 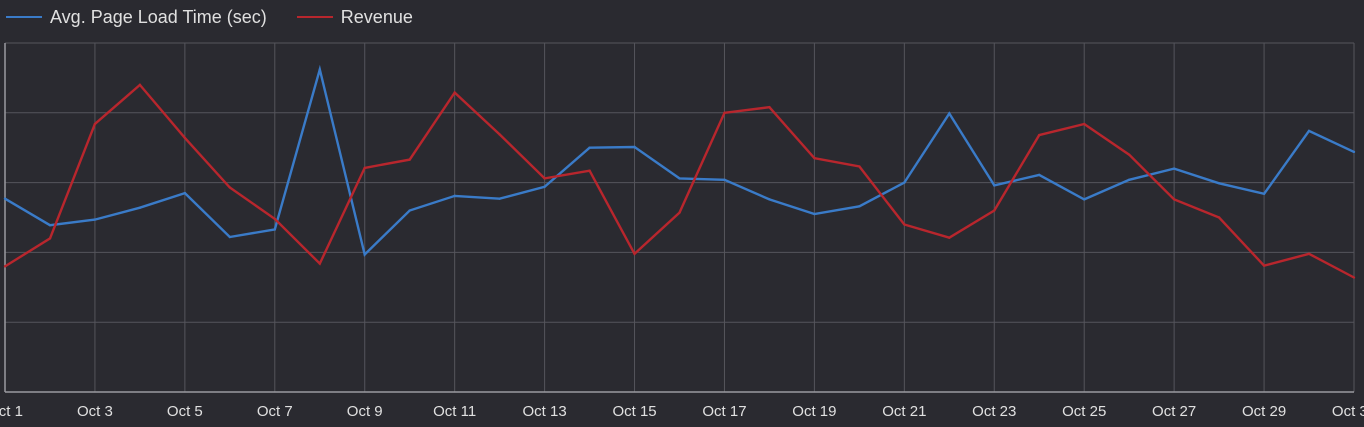 I want to click on x-tick-label: Oct 25, so click(x=1084, y=411).